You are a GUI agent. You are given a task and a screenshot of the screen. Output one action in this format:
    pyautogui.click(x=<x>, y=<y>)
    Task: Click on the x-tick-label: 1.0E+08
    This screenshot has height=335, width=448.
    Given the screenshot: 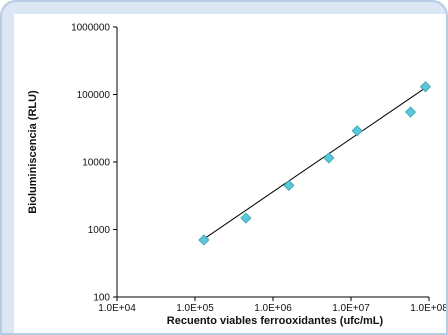 What is the action you would take?
    pyautogui.click(x=429, y=308)
    